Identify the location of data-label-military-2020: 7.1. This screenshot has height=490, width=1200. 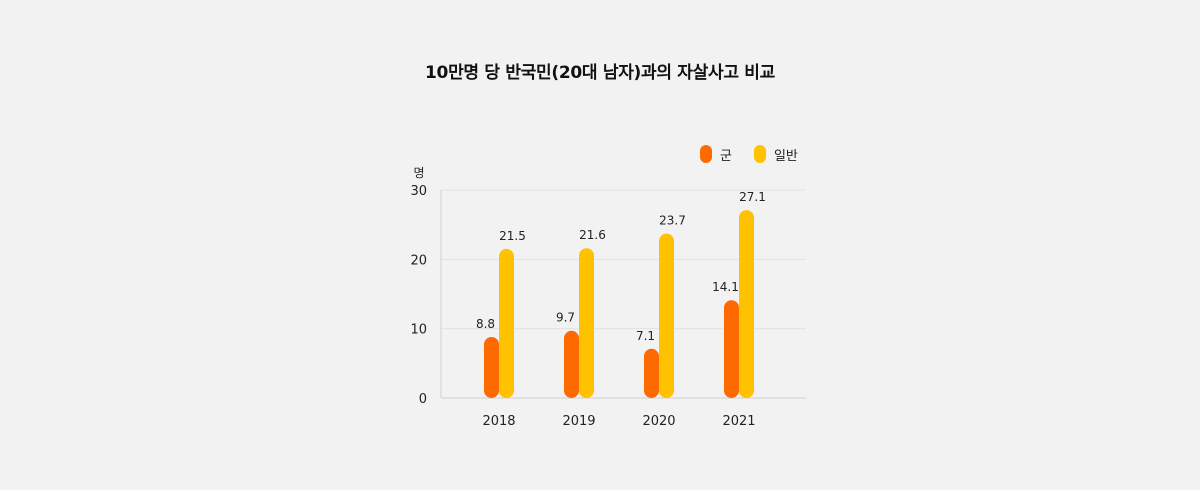
(645, 336).